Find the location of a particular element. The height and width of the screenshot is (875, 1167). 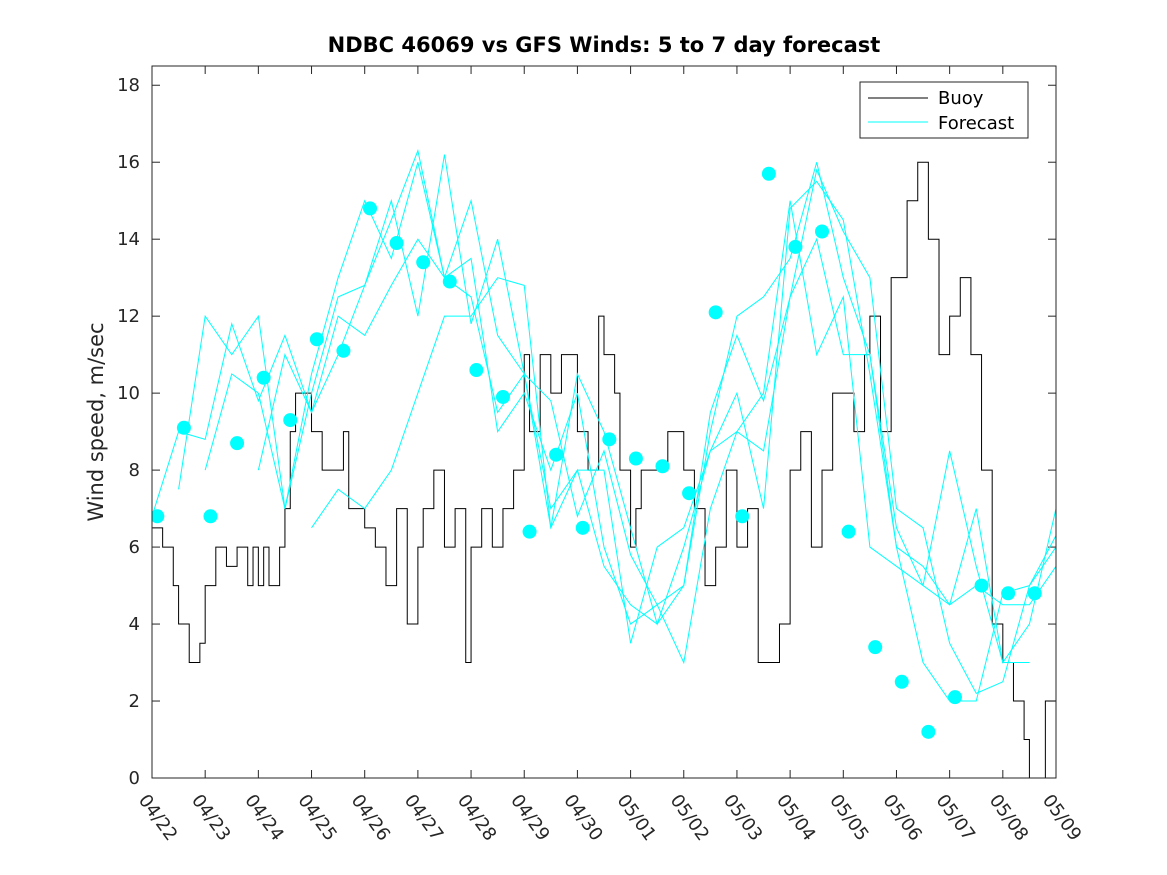

y-axis-label: Wind speed, m/sec is located at coordinates (96, 421).